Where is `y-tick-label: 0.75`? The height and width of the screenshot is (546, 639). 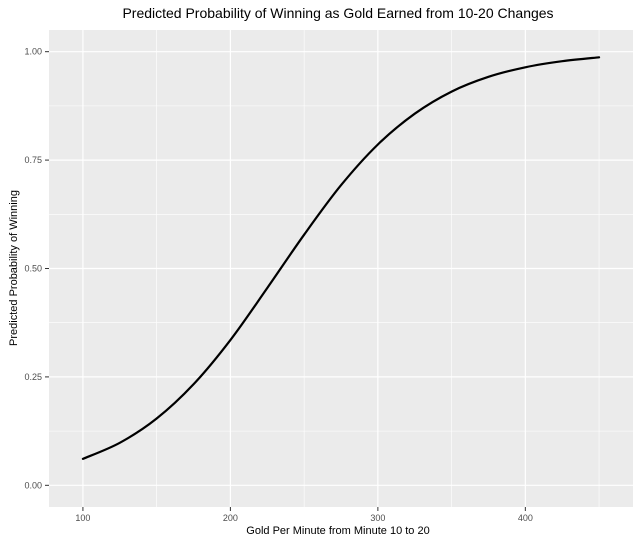
y-tick-label: 0.75 is located at coordinates (33, 160).